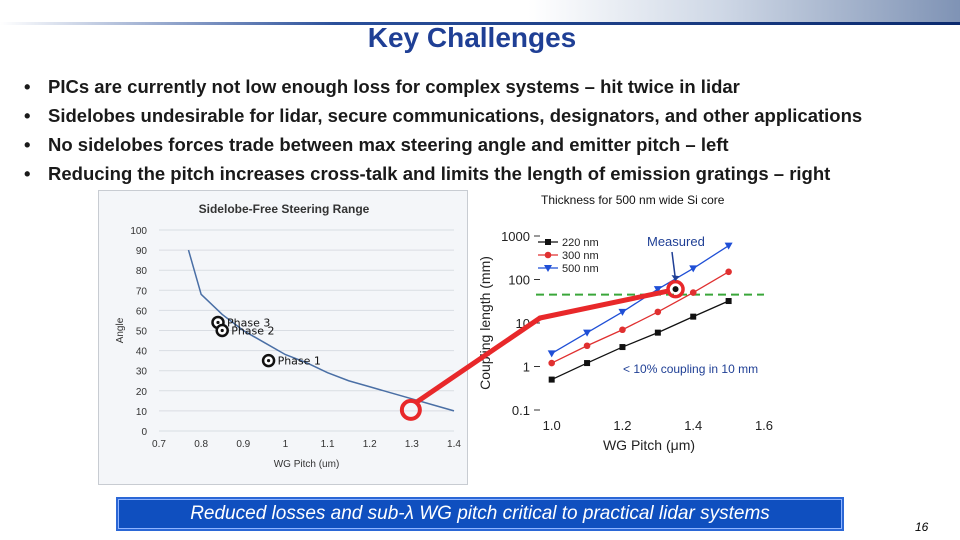 The image size is (960, 540). Describe the element at coordinates (649, 445) in the screenshot. I see `x-axis-label: WG Pitch (μm)` at that location.